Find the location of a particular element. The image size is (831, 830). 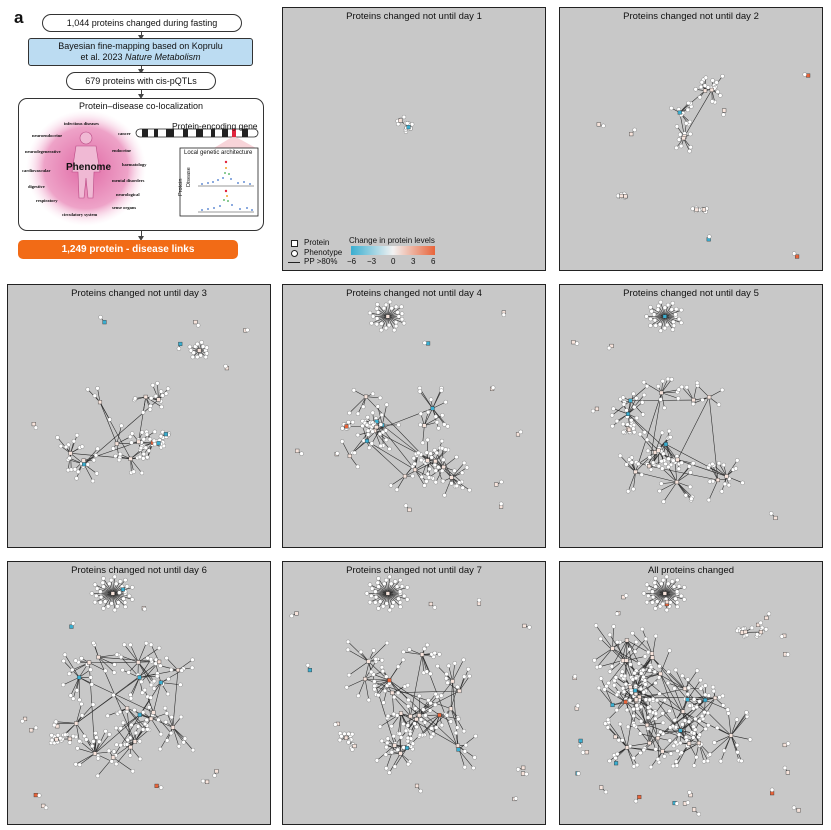

network-nodes is located at coordinates (405, 124).